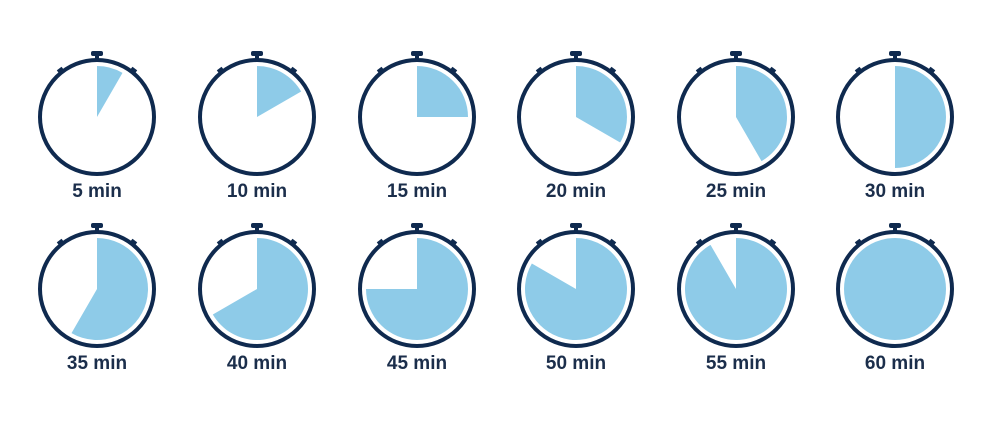 This screenshot has width=992, height=425. What do you see at coordinates (576, 191) in the screenshot?
I see `timer-label: 20 min` at bounding box center [576, 191].